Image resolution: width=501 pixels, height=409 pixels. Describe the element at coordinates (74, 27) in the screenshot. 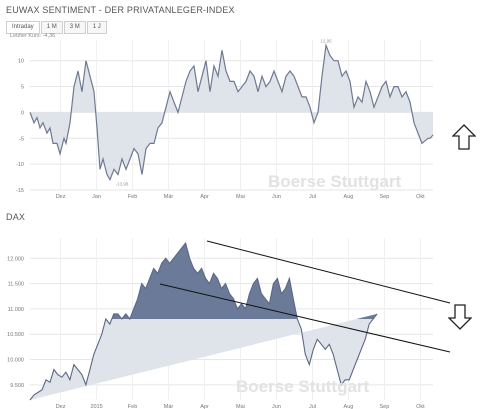

I see `tab-3-months: 3 M` at that location.